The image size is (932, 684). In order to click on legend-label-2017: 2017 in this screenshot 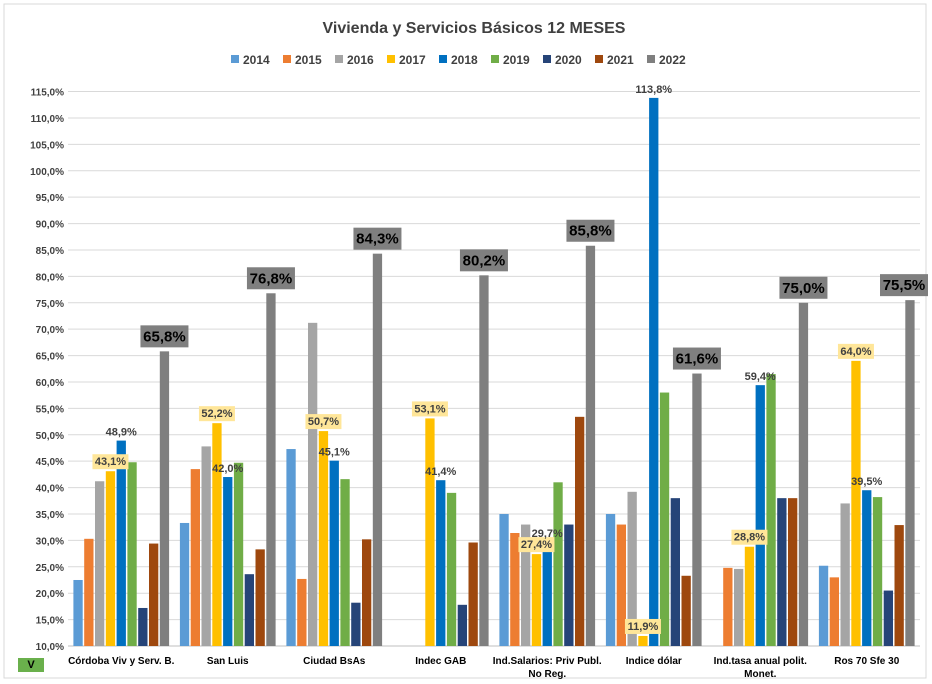, I will do `click(412, 60)`.